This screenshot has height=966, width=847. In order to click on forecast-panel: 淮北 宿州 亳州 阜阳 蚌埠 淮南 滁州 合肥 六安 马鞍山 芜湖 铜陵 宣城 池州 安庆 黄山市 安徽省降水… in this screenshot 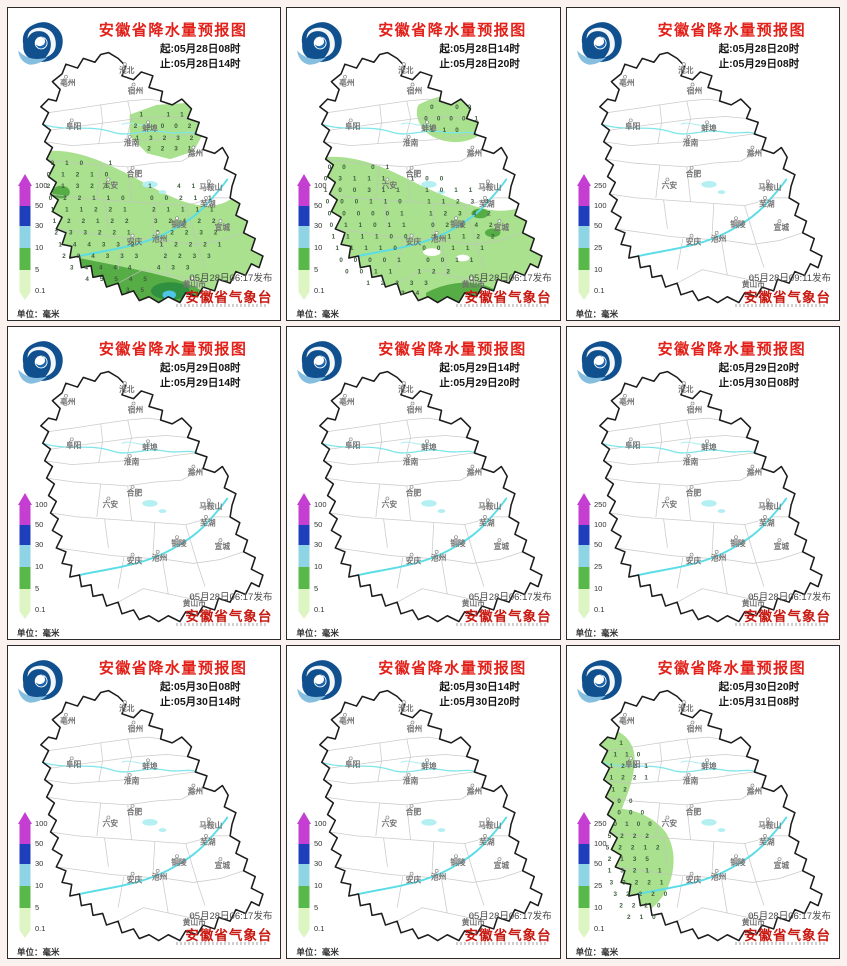, I will do `click(702, 164)`.